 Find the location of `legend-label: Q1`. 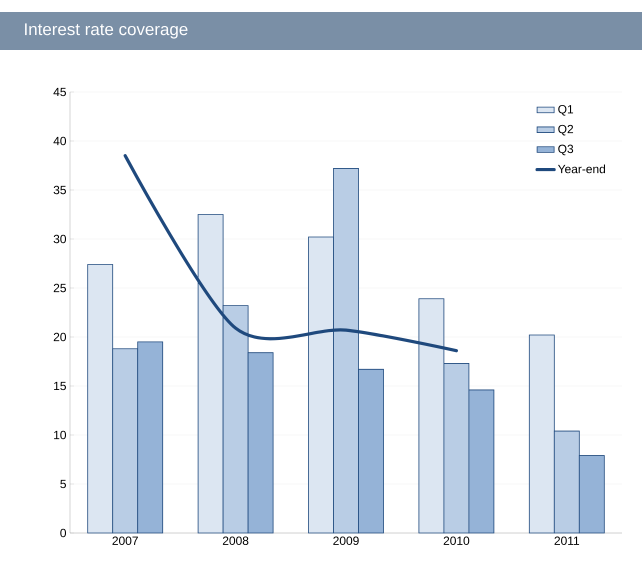

legend-label: Q1 is located at coordinates (566, 110).